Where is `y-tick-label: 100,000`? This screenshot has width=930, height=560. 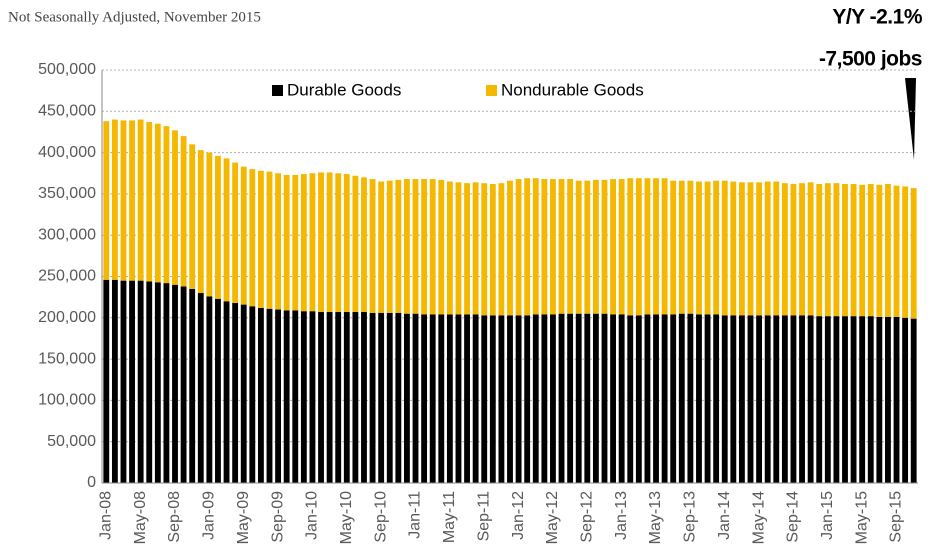 y-tick-label: 100,000 is located at coordinates (67, 400).